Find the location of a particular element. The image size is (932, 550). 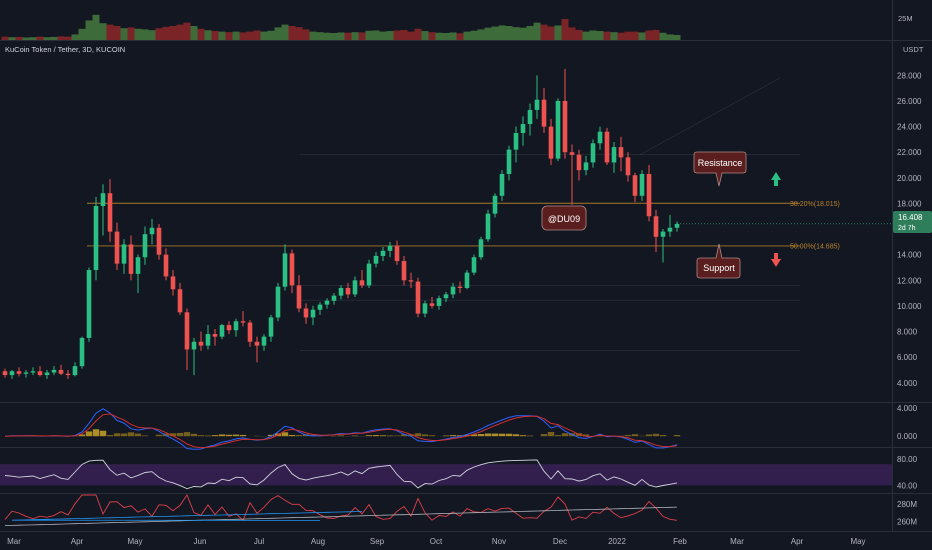

resistance-callout: Resistance is located at coordinates (720, 169).